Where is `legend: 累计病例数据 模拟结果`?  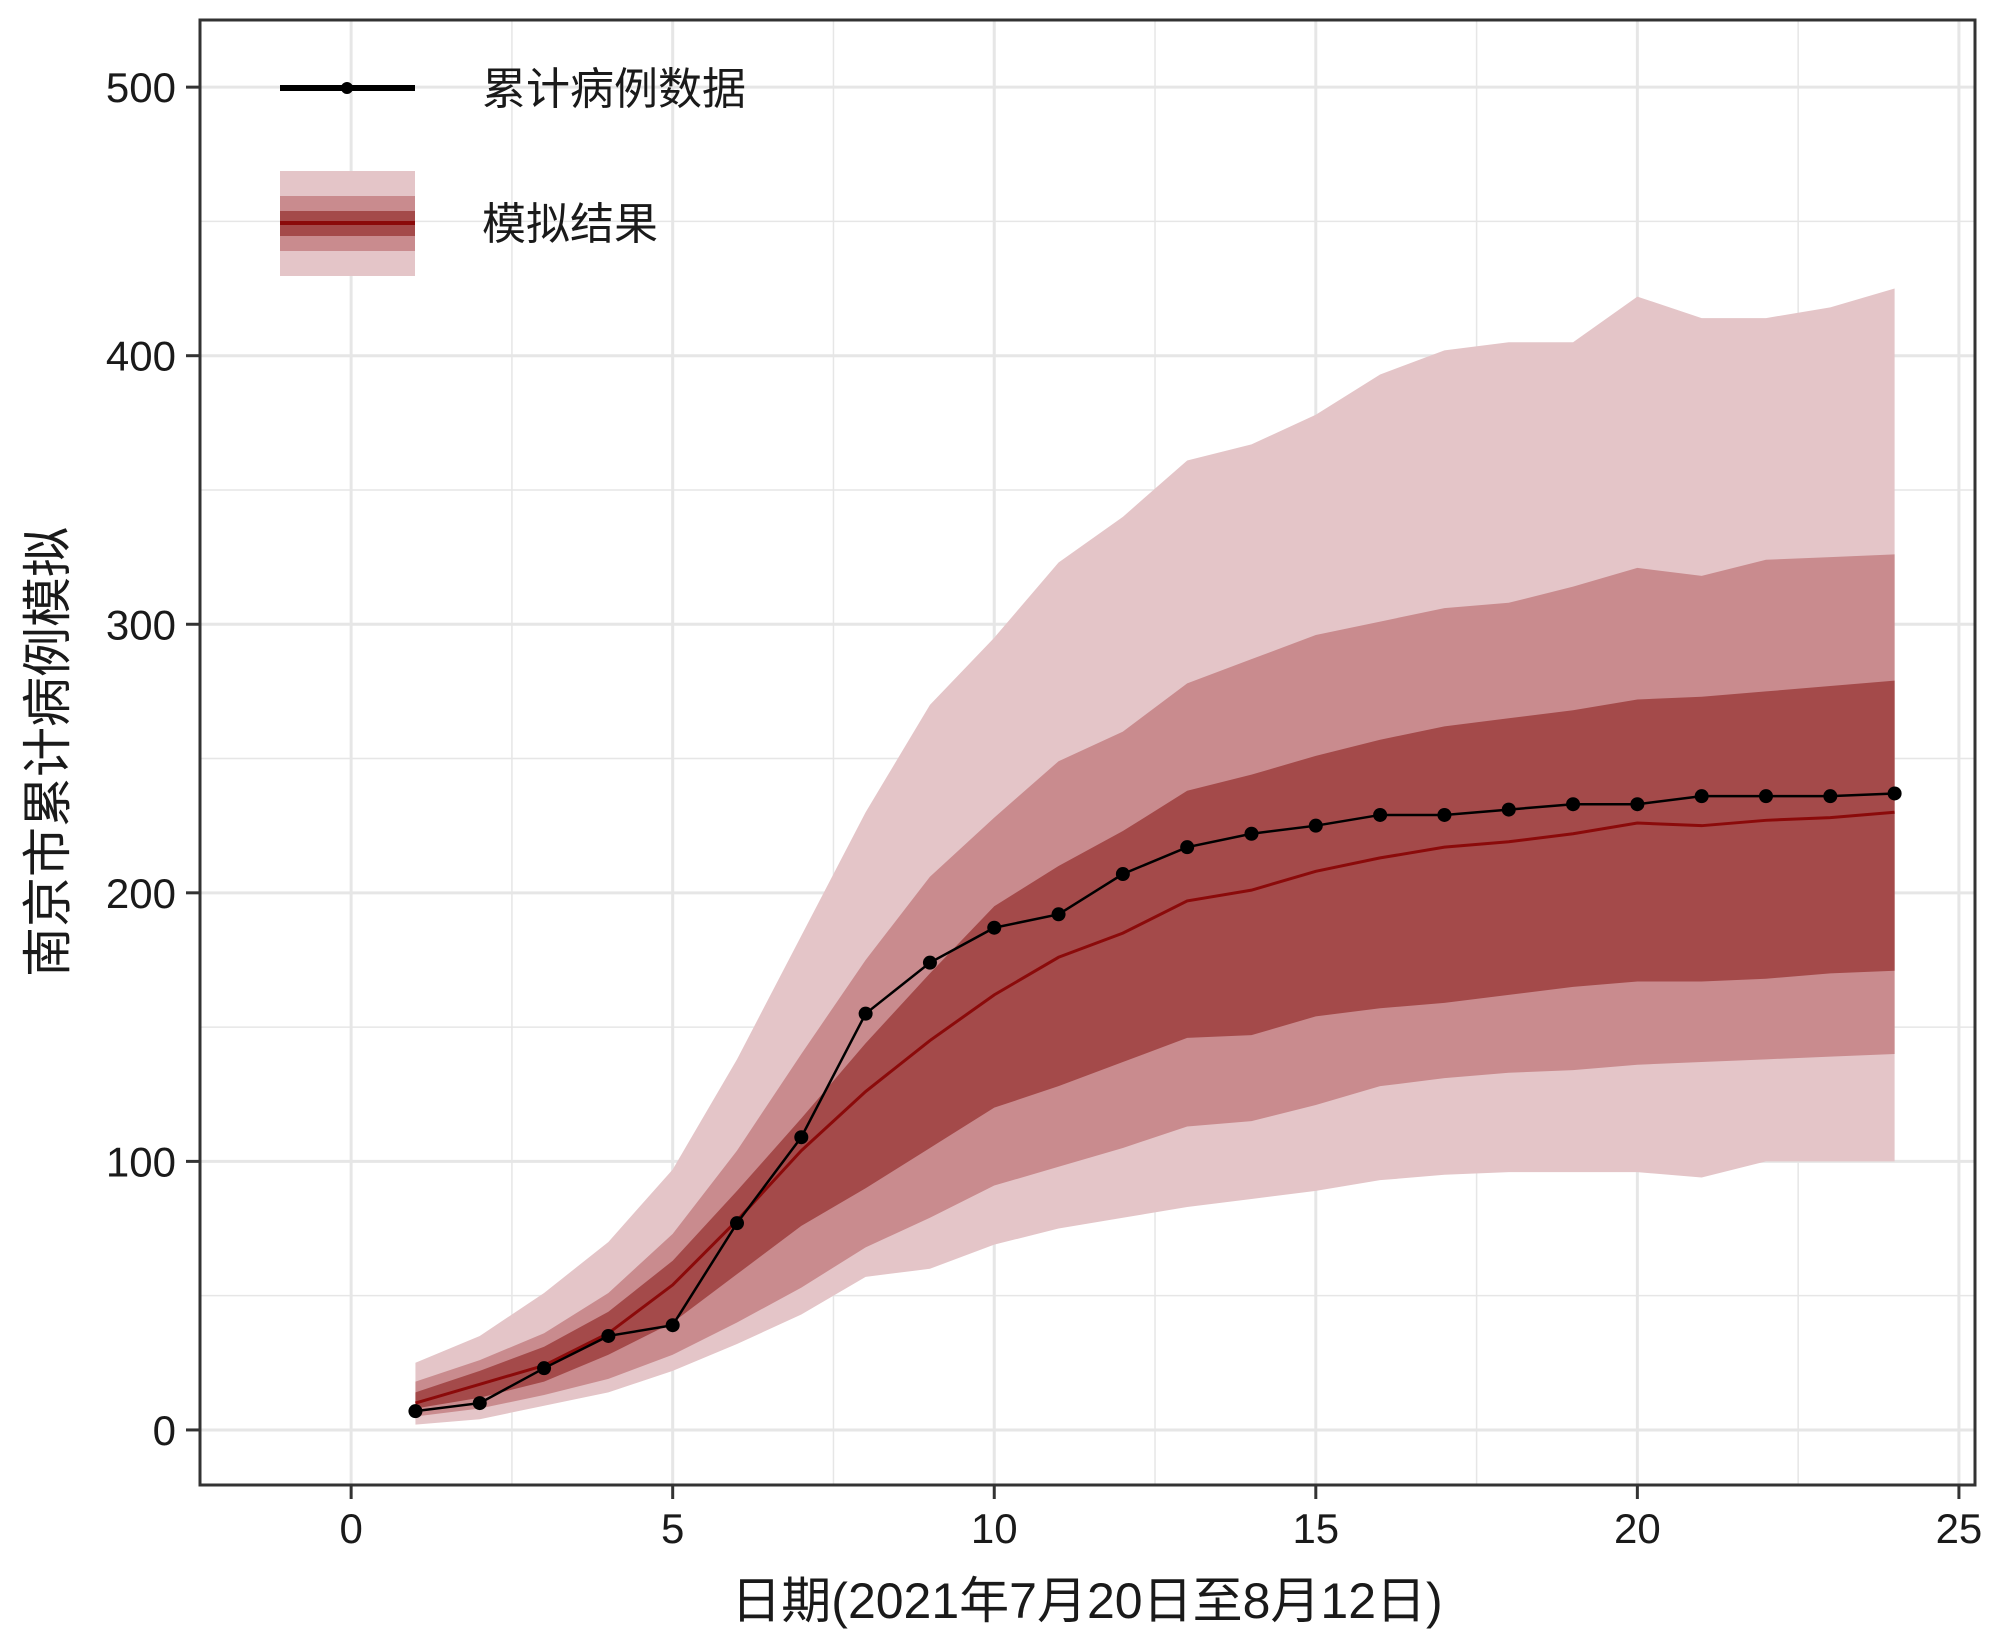
legend: 累计病例数据 模拟结果 is located at coordinates (513, 170).